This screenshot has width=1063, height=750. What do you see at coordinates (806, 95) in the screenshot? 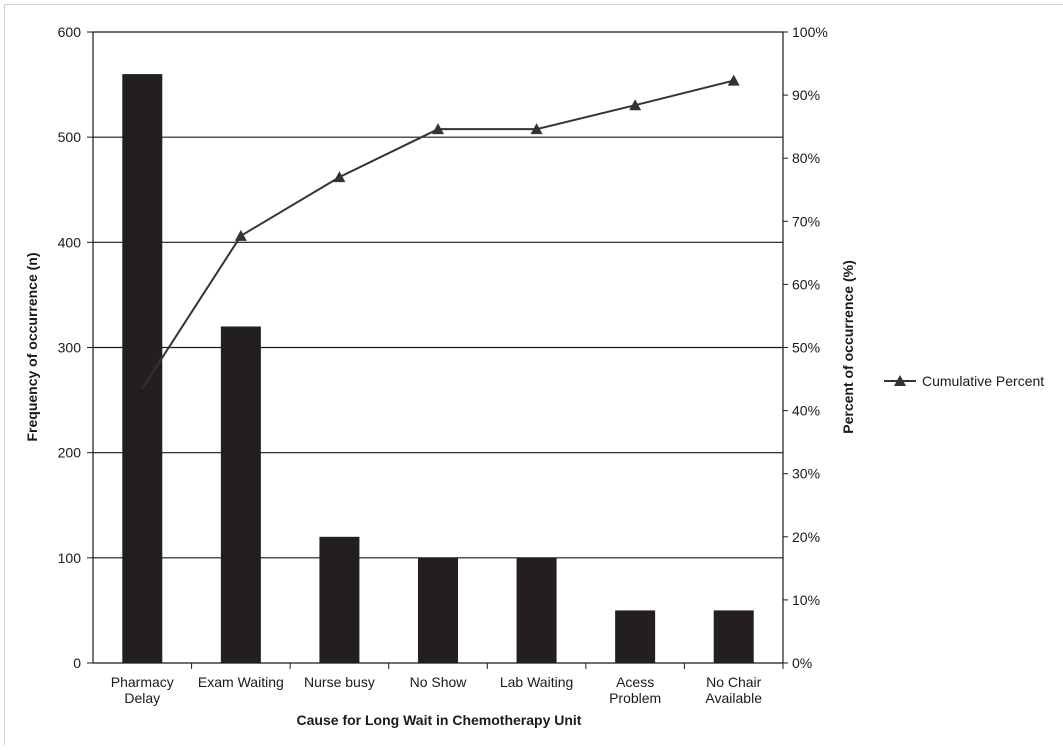
I see `y2-tick-label: 90%` at bounding box center [806, 95].